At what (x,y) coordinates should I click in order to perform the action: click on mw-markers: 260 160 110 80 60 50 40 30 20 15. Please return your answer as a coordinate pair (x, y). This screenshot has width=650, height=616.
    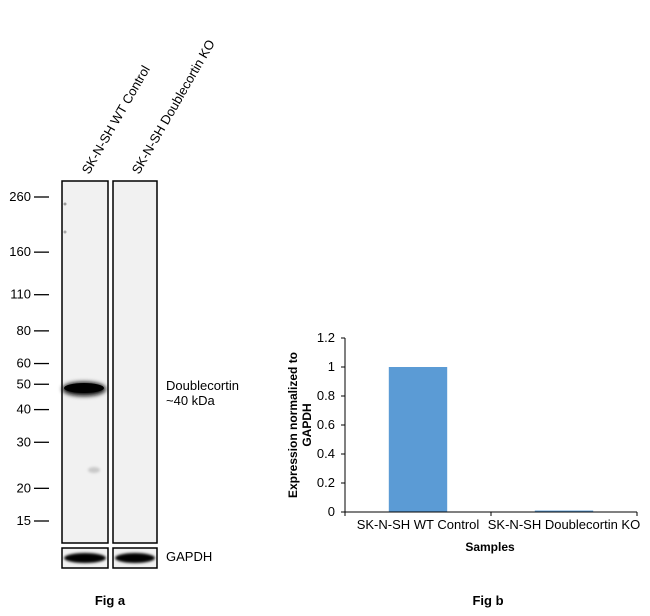
    Looking at the image, I should click on (29, 358).